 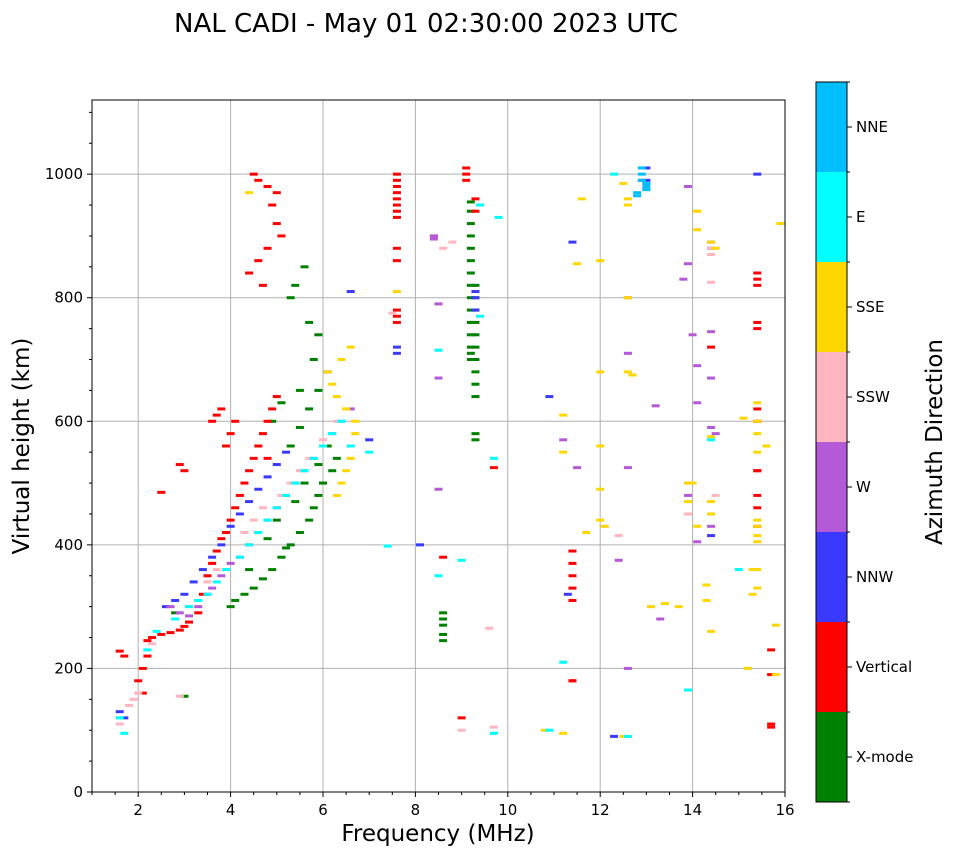 What do you see at coordinates (784, 810) in the screenshot?
I see `x-tick-label: 16` at bounding box center [784, 810].